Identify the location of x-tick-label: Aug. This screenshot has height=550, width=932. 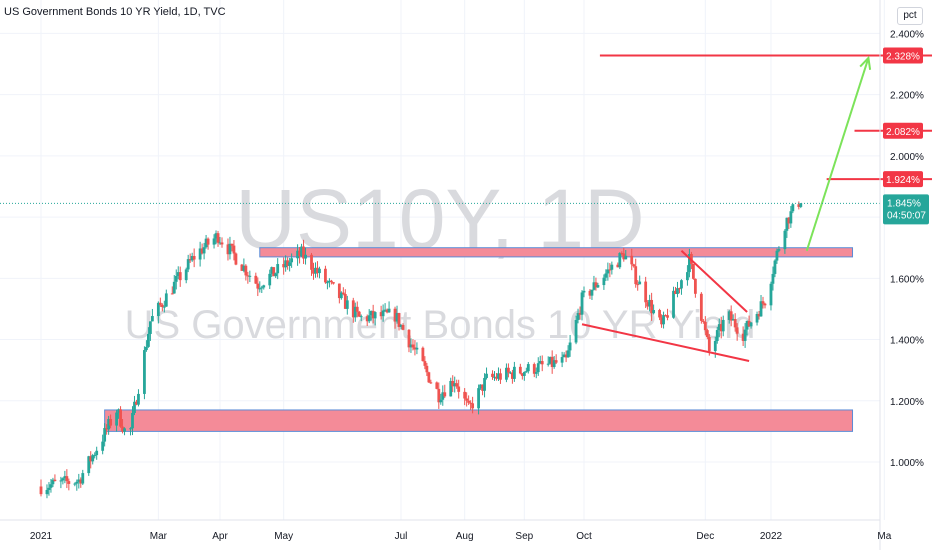
(465, 536).